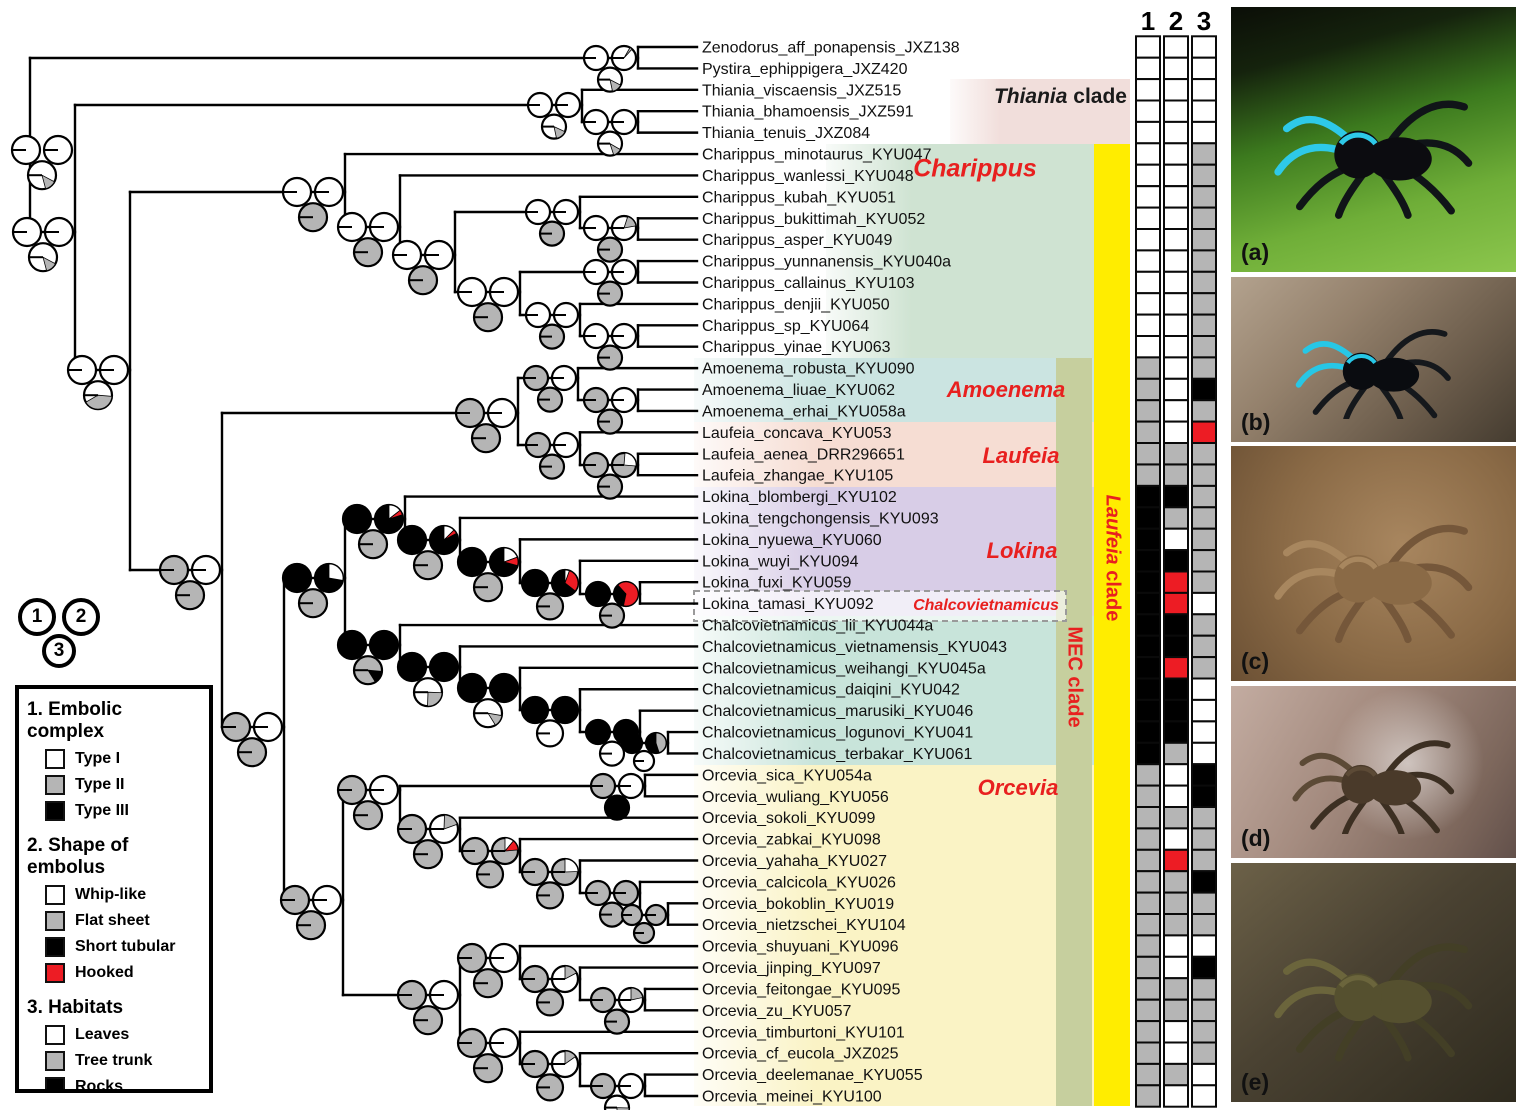 Image resolution: width=1536 pixels, height=1110 pixels. Describe the element at coordinates (123, 785) in the screenshot. I see `legend-item: Type II` at that location.